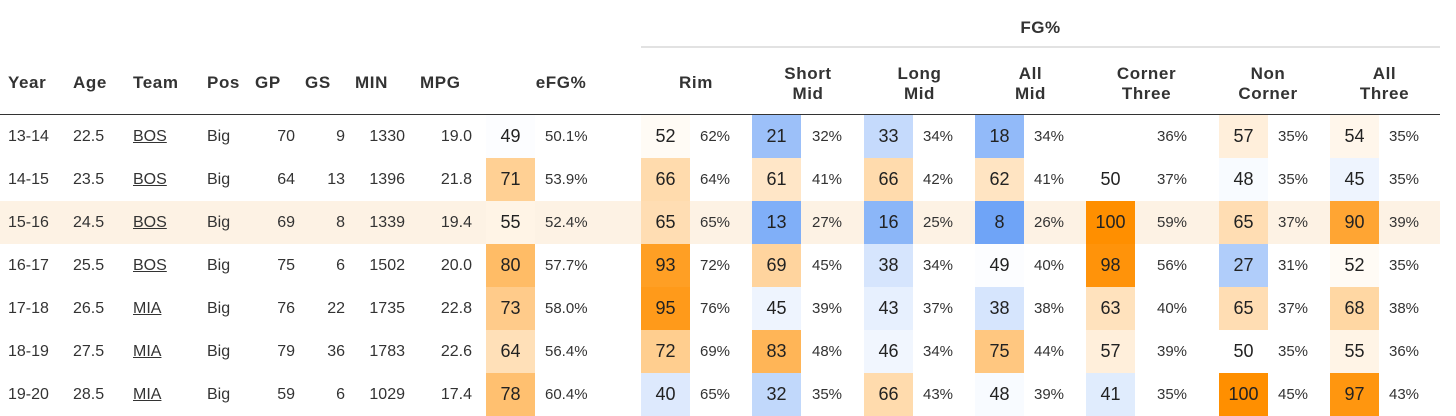 The image size is (1456, 416). I want to click on value-all-three: 36%, so click(1404, 351).